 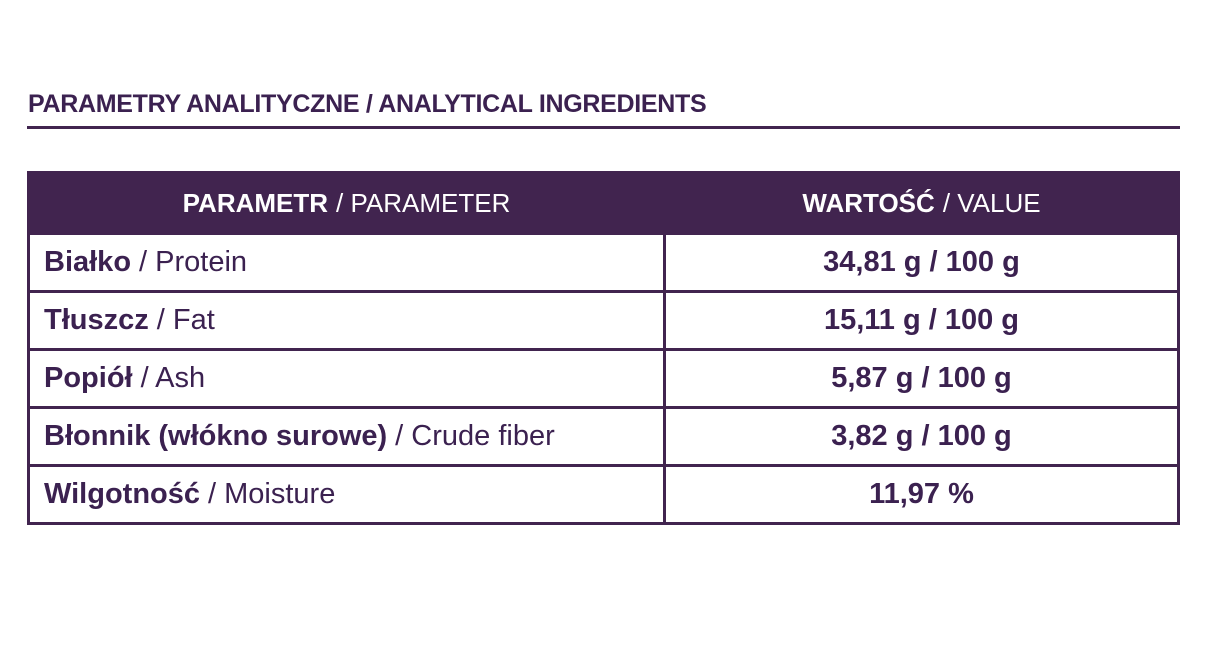 I want to click on value-cell: 34,81 g / 100 g, so click(x=921, y=262).